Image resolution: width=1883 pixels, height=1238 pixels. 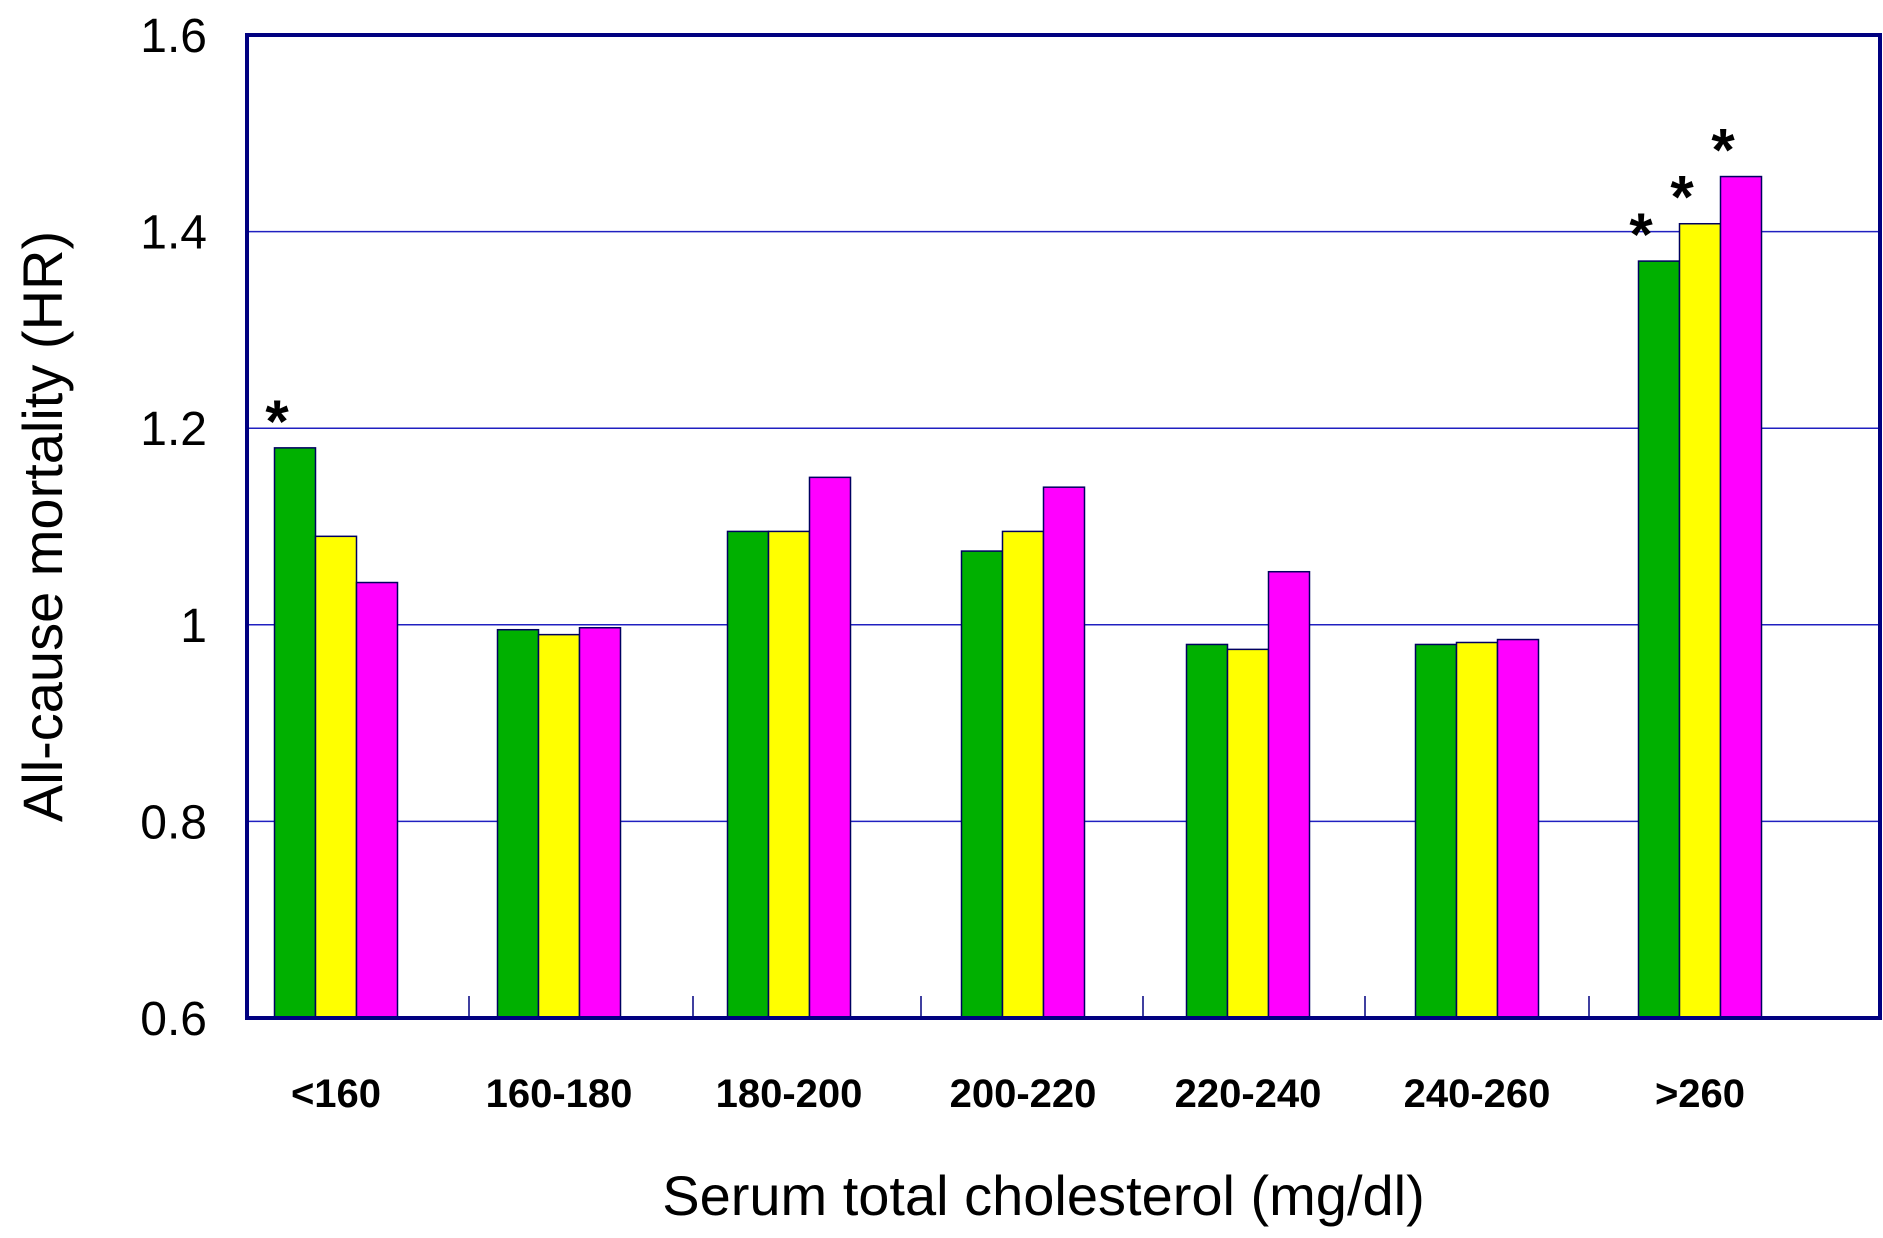 I want to click on y-tick-label-5: 1.6, so click(x=173, y=36).